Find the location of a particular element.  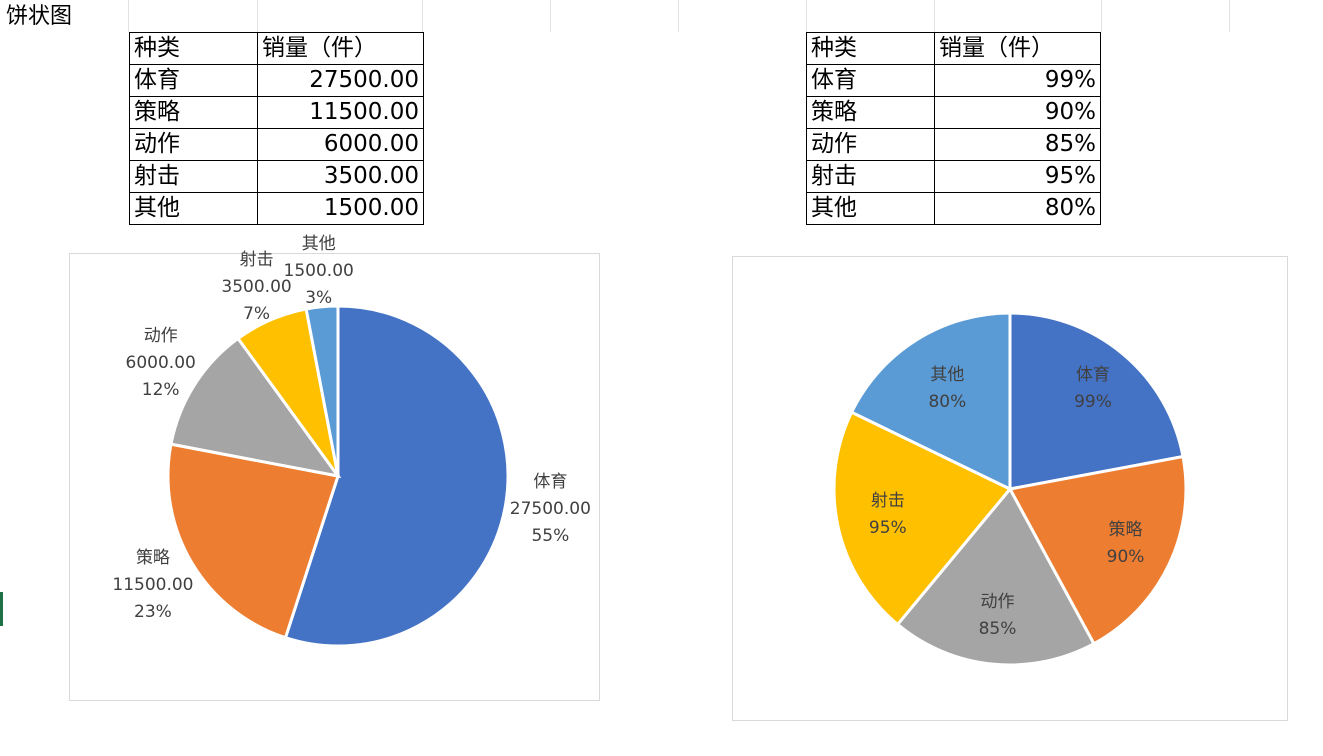

table-row: 策略 11500.00 is located at coordinates (276, 112).